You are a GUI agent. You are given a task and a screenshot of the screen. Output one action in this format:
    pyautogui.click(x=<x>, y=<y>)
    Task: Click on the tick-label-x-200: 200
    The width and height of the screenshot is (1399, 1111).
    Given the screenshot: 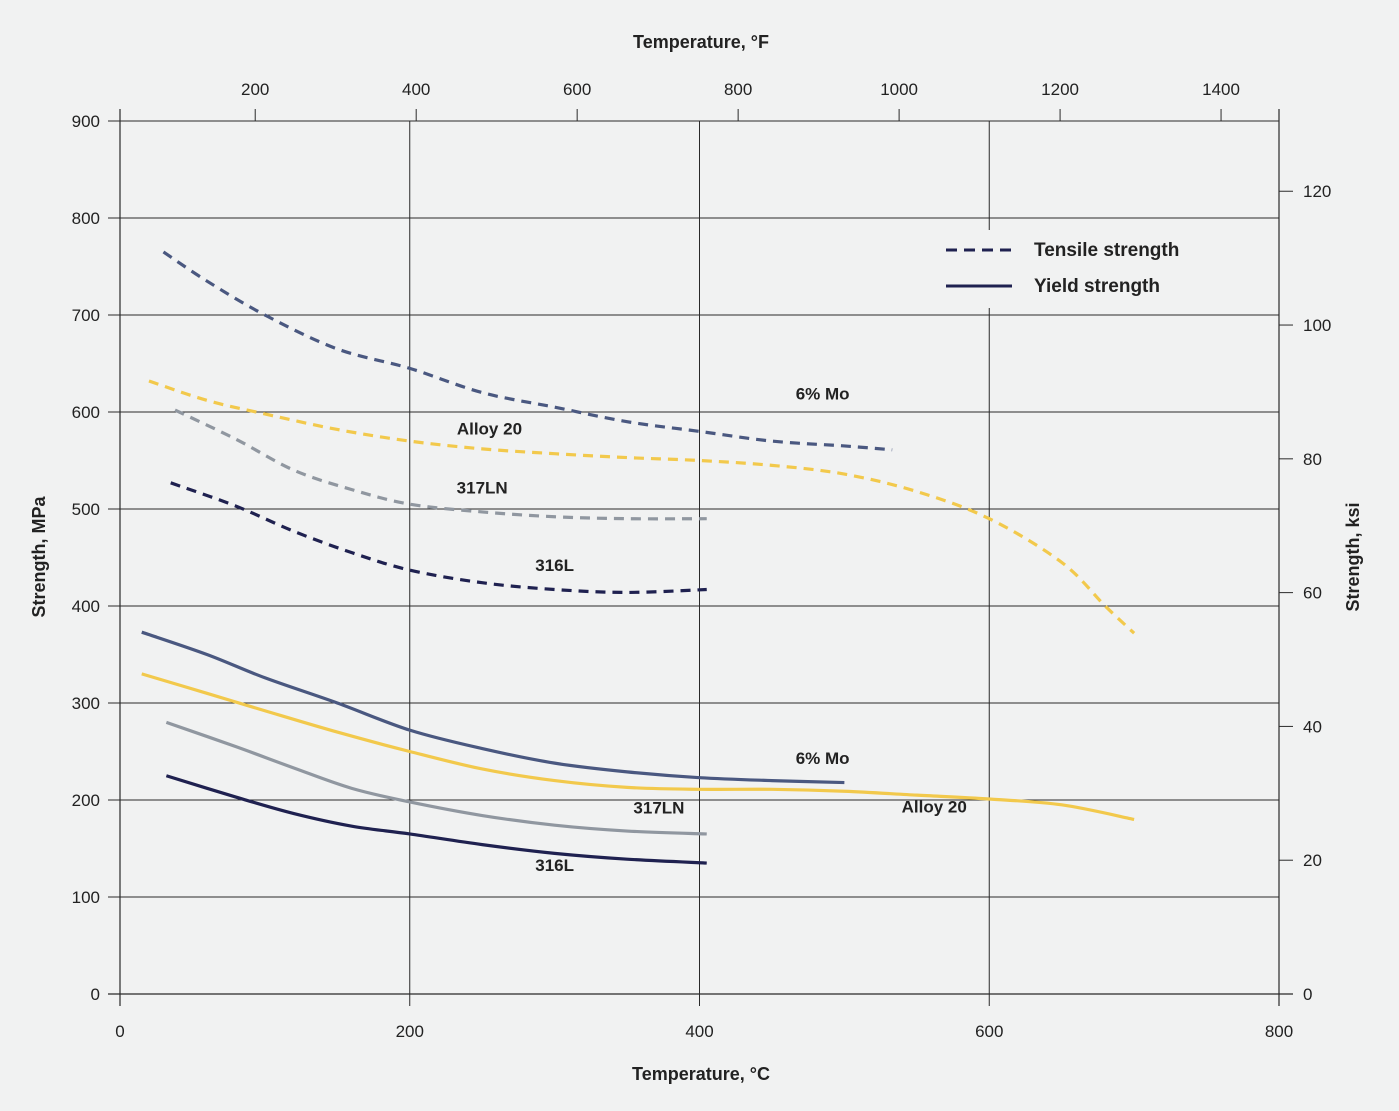 What is the action you would take?
    pyautogui.click(x=410, y=1031)
    